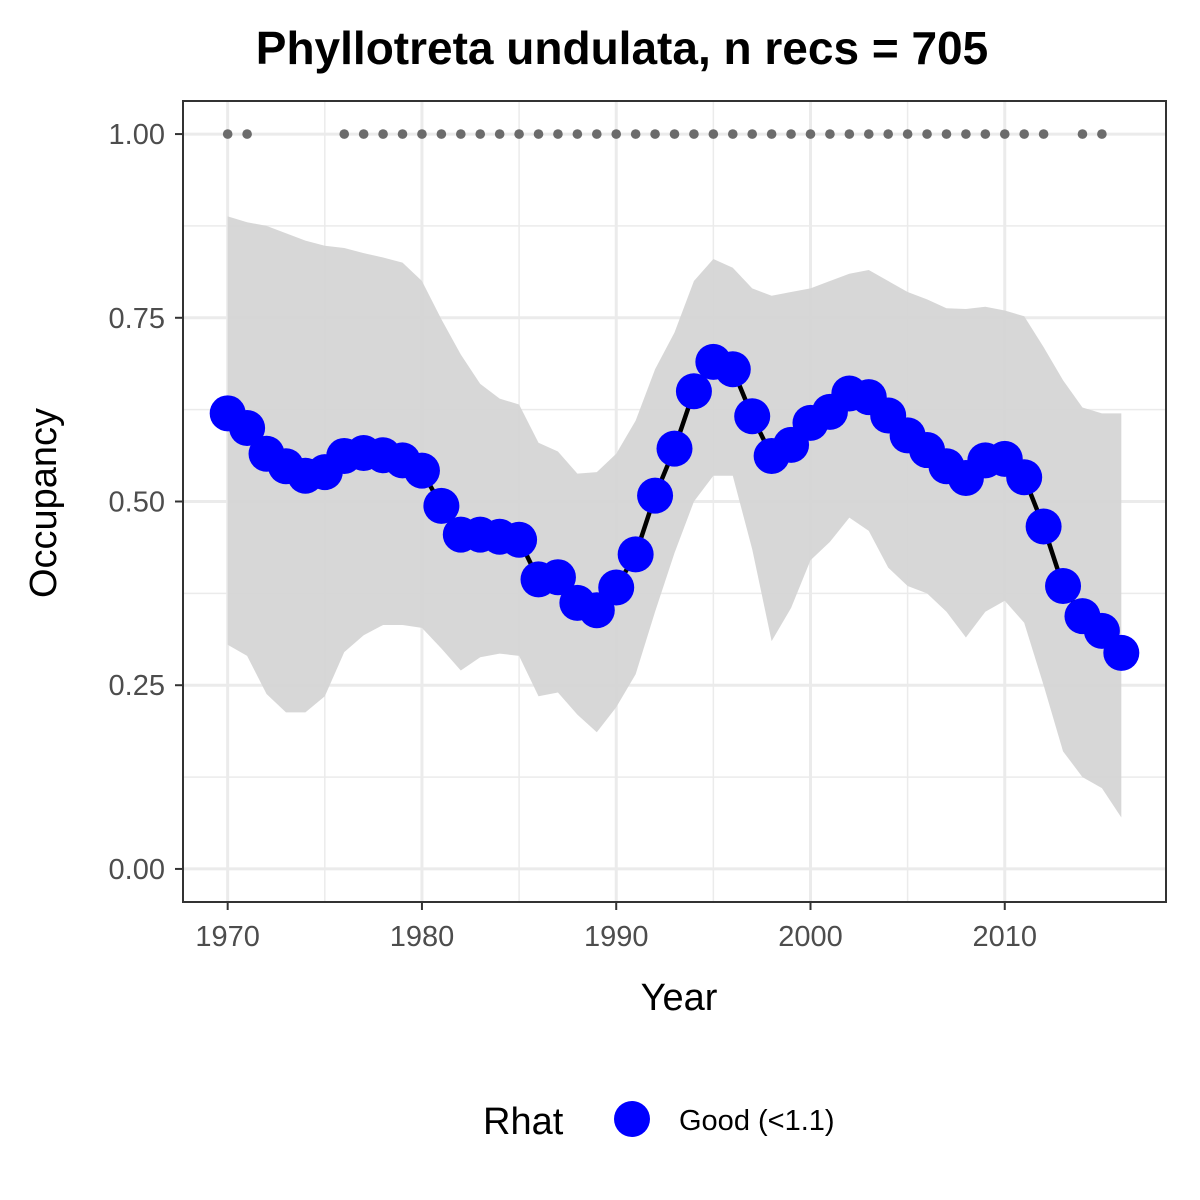 This screenshot has width=1200, height=1200. Describe the element at coordinates (664, 134) in the screenshot. I see `record-dots` at that location.